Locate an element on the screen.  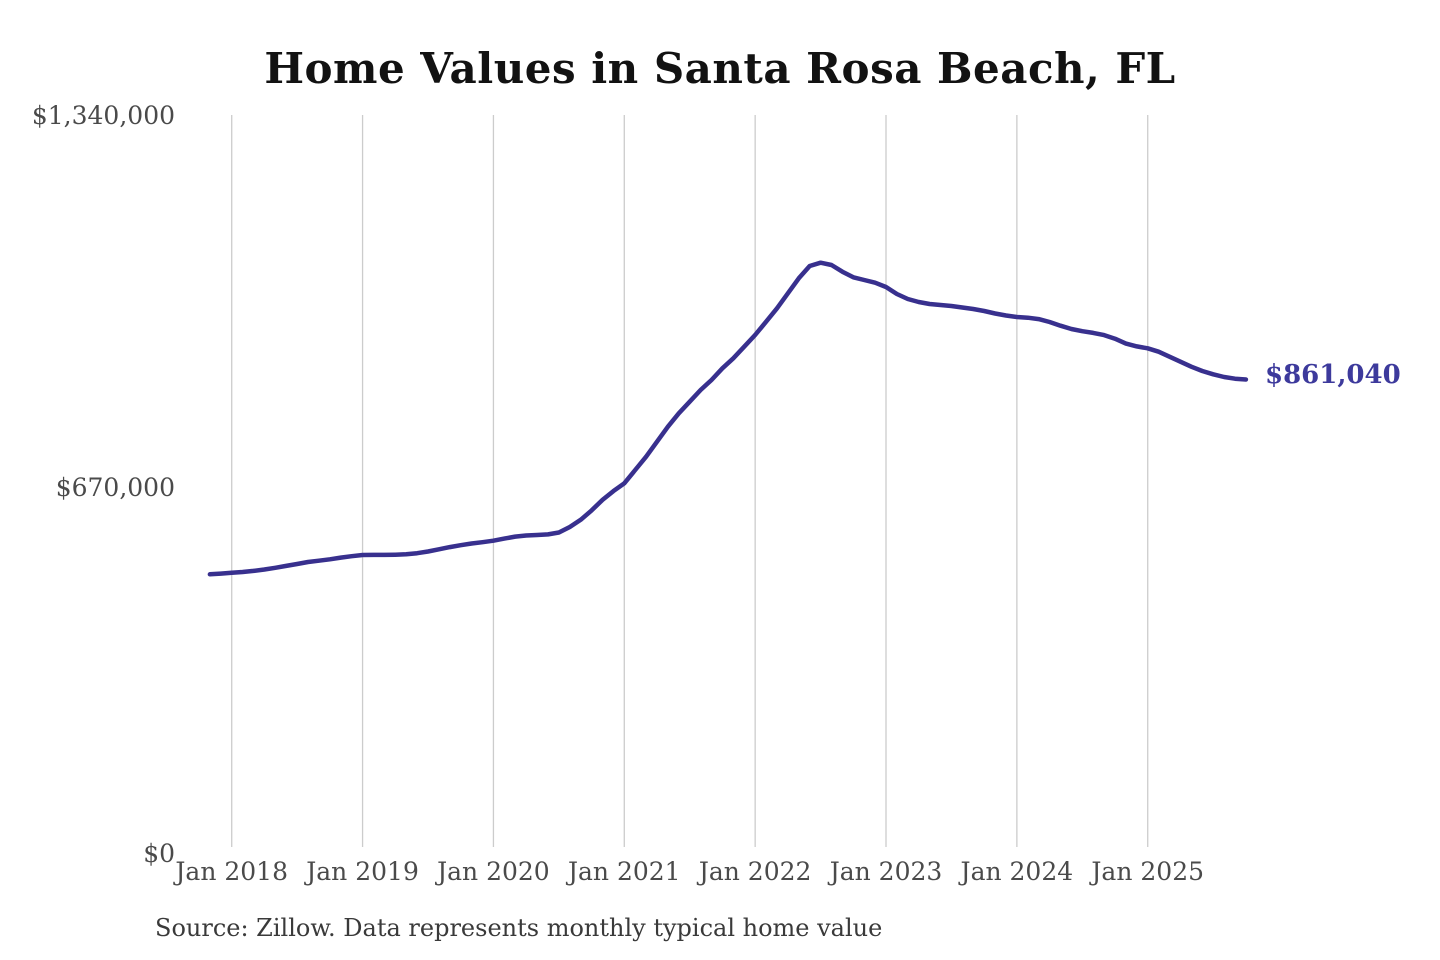
current-value-label: $861,040 is located at coordinates (1333, 375).